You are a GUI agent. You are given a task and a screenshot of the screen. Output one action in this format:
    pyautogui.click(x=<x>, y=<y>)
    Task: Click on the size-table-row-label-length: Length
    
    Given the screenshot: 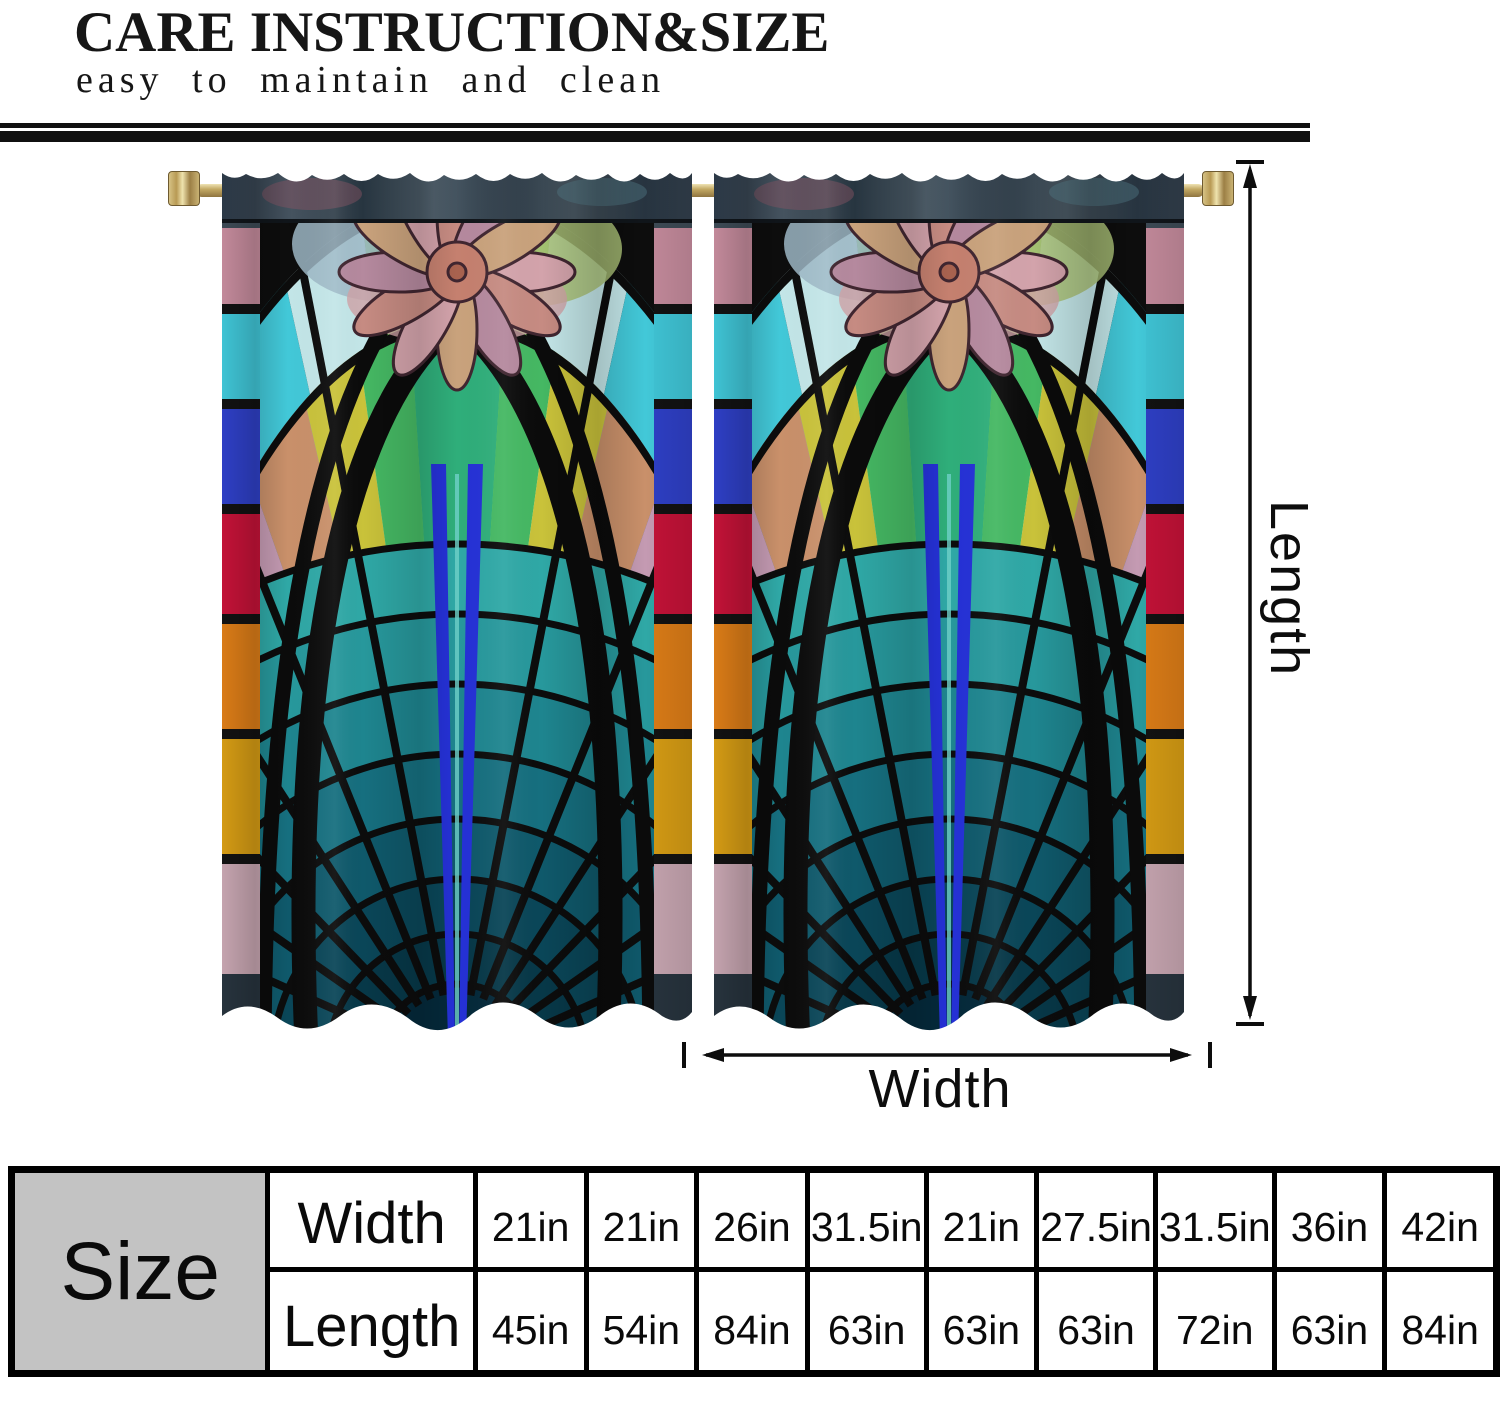 What is the action you would take?
    pyautogui.click(x=371, y=1321)
    